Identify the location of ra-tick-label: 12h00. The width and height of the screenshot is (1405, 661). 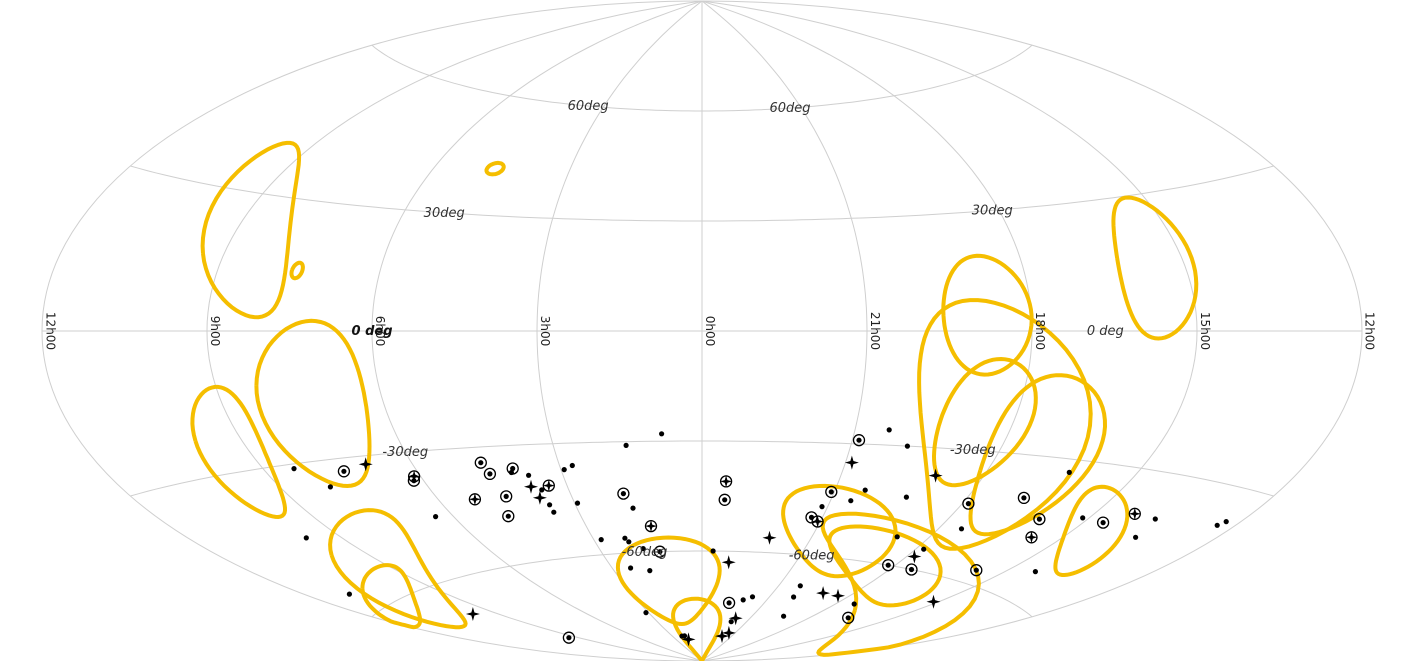
(50, 331).